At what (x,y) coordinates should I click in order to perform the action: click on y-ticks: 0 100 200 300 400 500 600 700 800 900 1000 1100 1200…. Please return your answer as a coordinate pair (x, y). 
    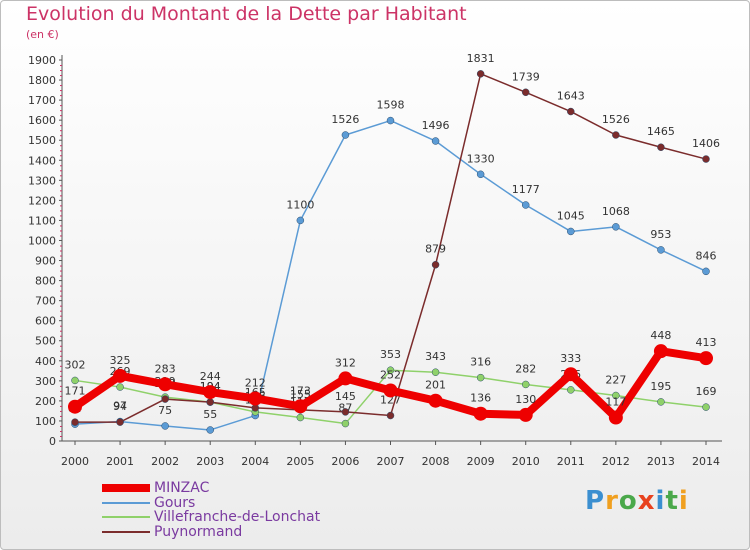
    Looking at the image, I should click on (45, 251).